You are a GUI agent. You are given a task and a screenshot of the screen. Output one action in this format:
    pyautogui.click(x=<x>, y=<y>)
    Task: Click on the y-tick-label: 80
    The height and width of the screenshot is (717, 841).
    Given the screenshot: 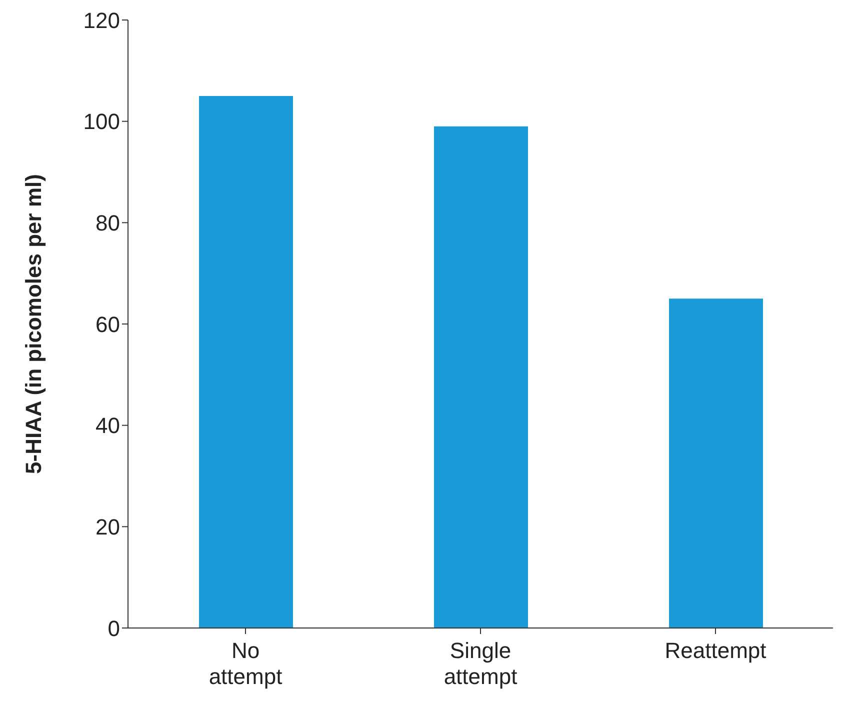 What is the action you would take?
    pyautogui.click(x=108, y=223)
    